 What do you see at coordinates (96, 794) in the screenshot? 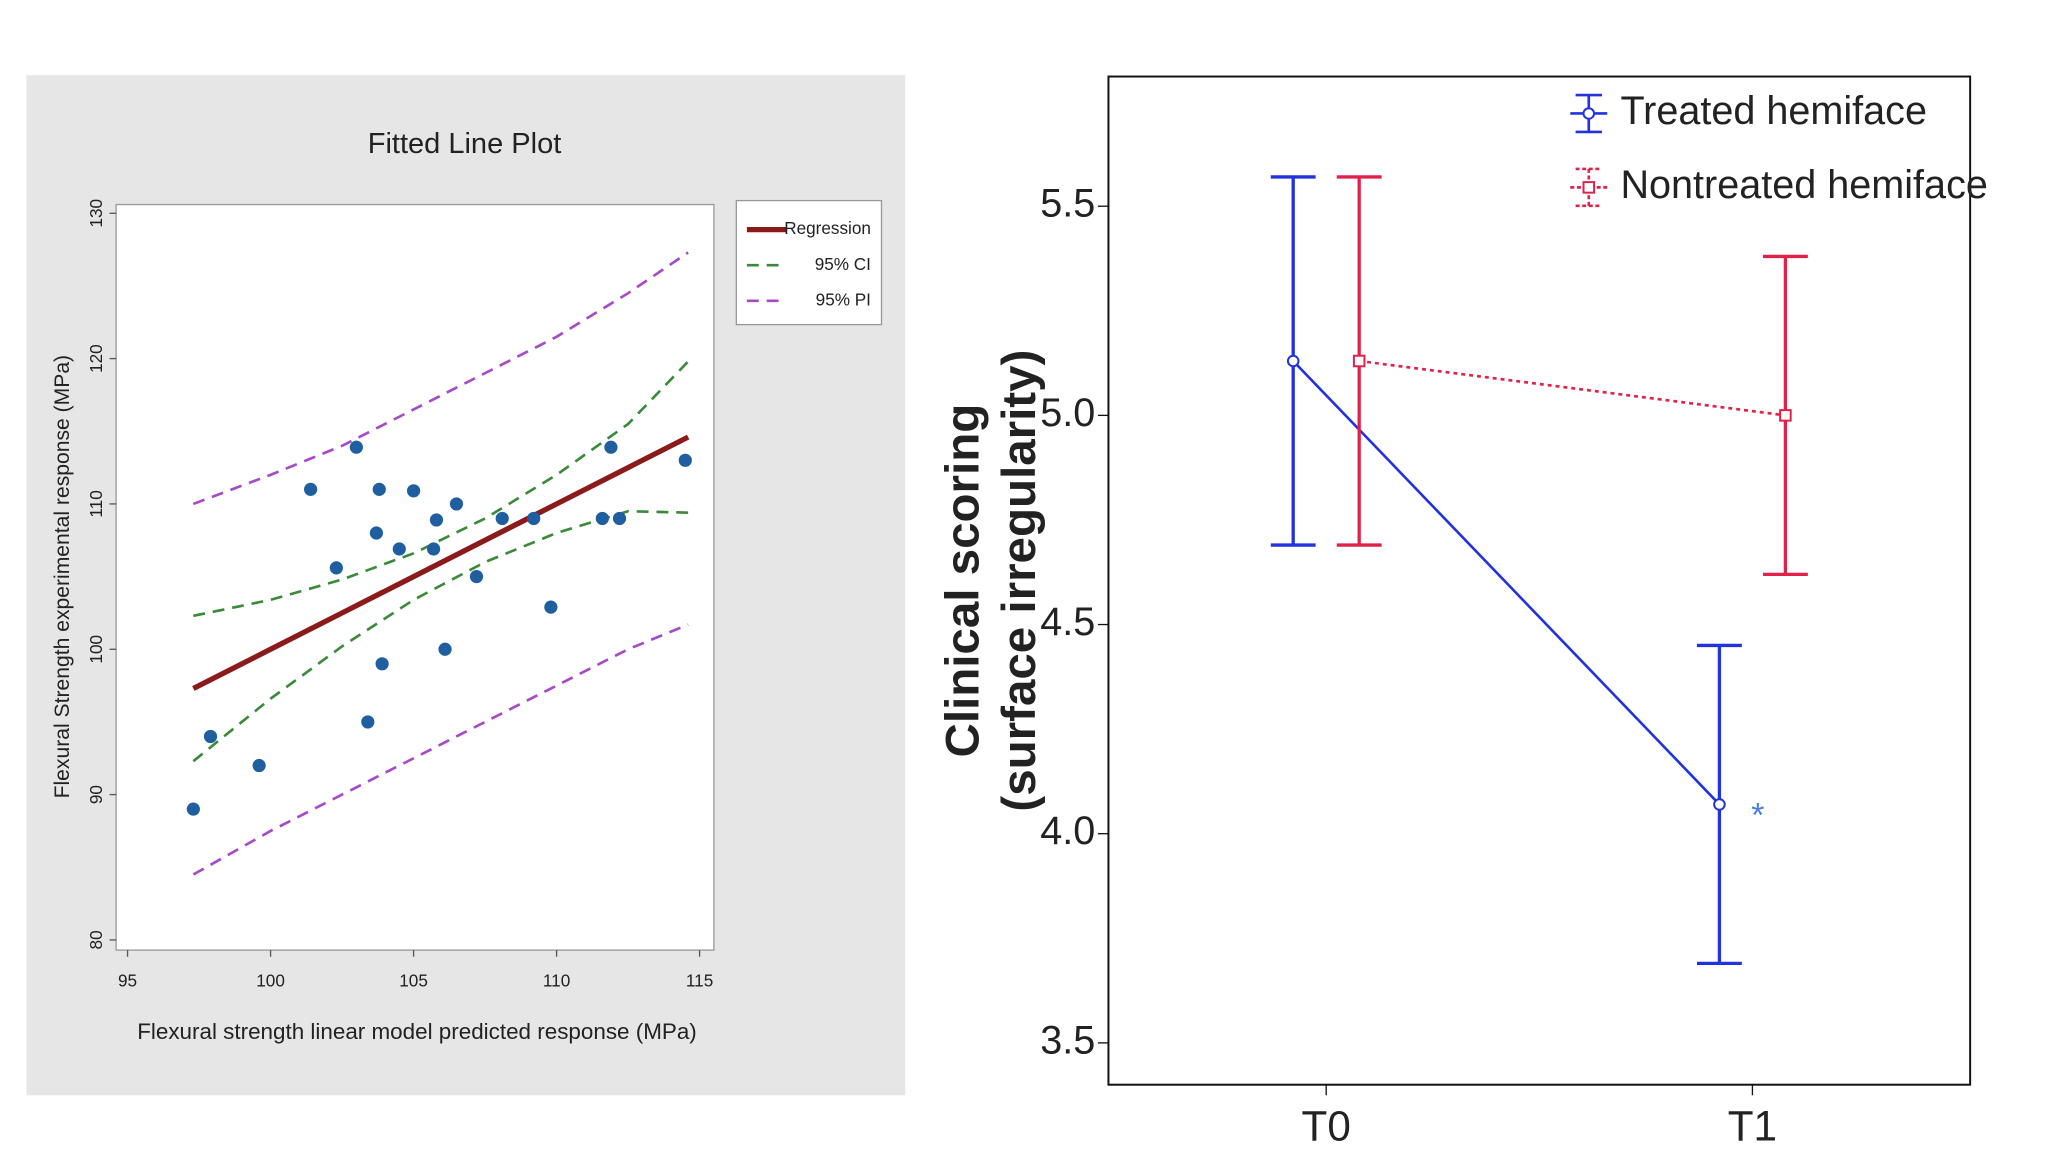
I see `y-tick-label: 90` at bounding box center [96, 794].